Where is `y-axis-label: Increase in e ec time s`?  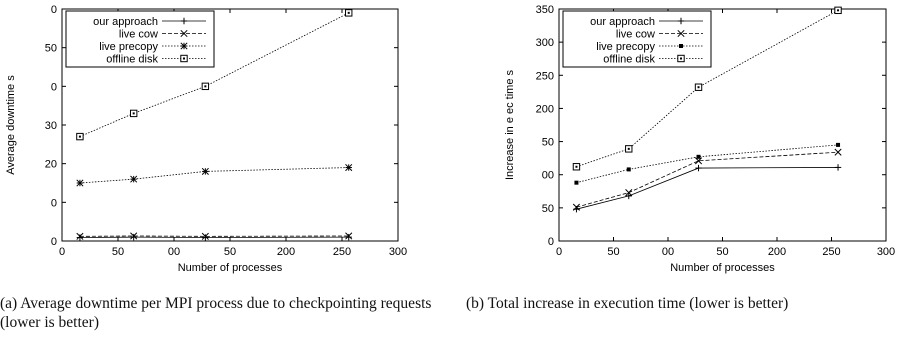 y-axis-label: Increase in e ec time s is located at coordinates (510, 124).